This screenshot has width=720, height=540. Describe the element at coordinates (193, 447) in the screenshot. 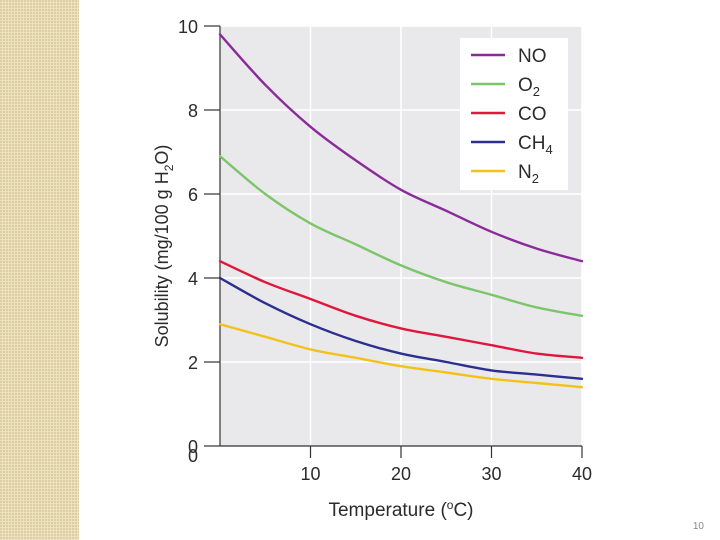

I see `y-tick-label: 0` at that location.